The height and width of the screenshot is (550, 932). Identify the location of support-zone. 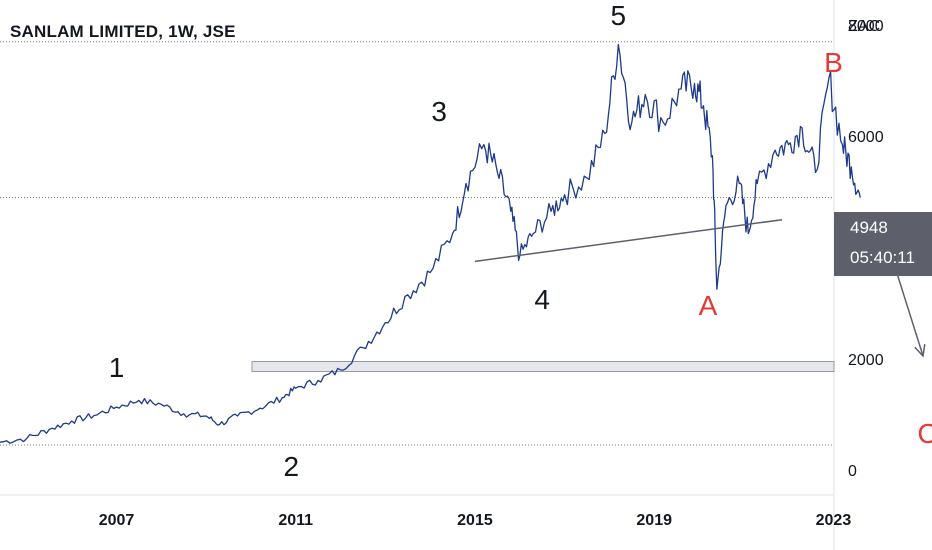
(543, 367).